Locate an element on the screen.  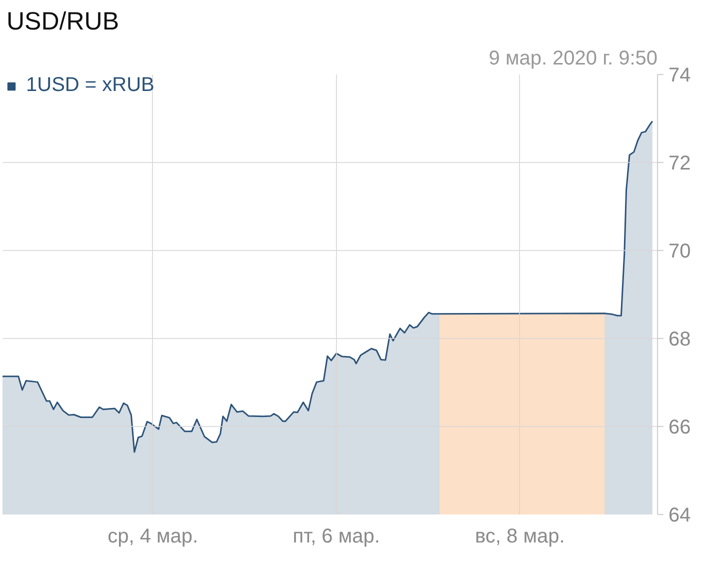
y-tick-label: 68 is located at coordinates (679, 339).